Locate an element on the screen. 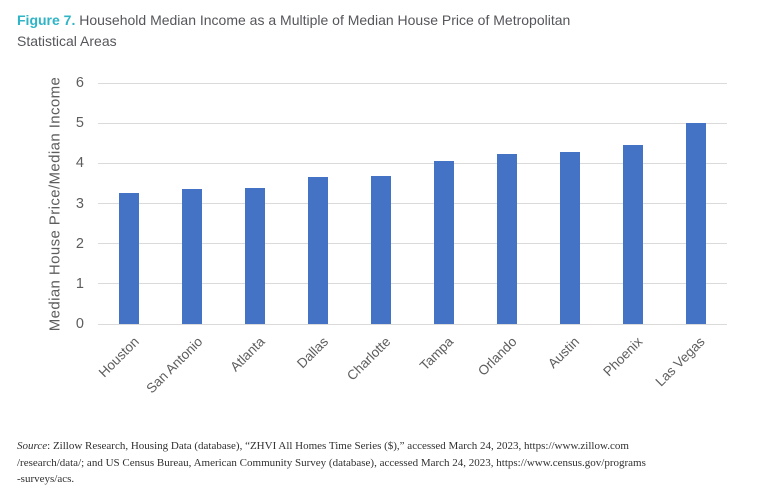 Image resolution: width=768 pixels, height=503 pixels. bar-houston is located at coordinates (129, 258).